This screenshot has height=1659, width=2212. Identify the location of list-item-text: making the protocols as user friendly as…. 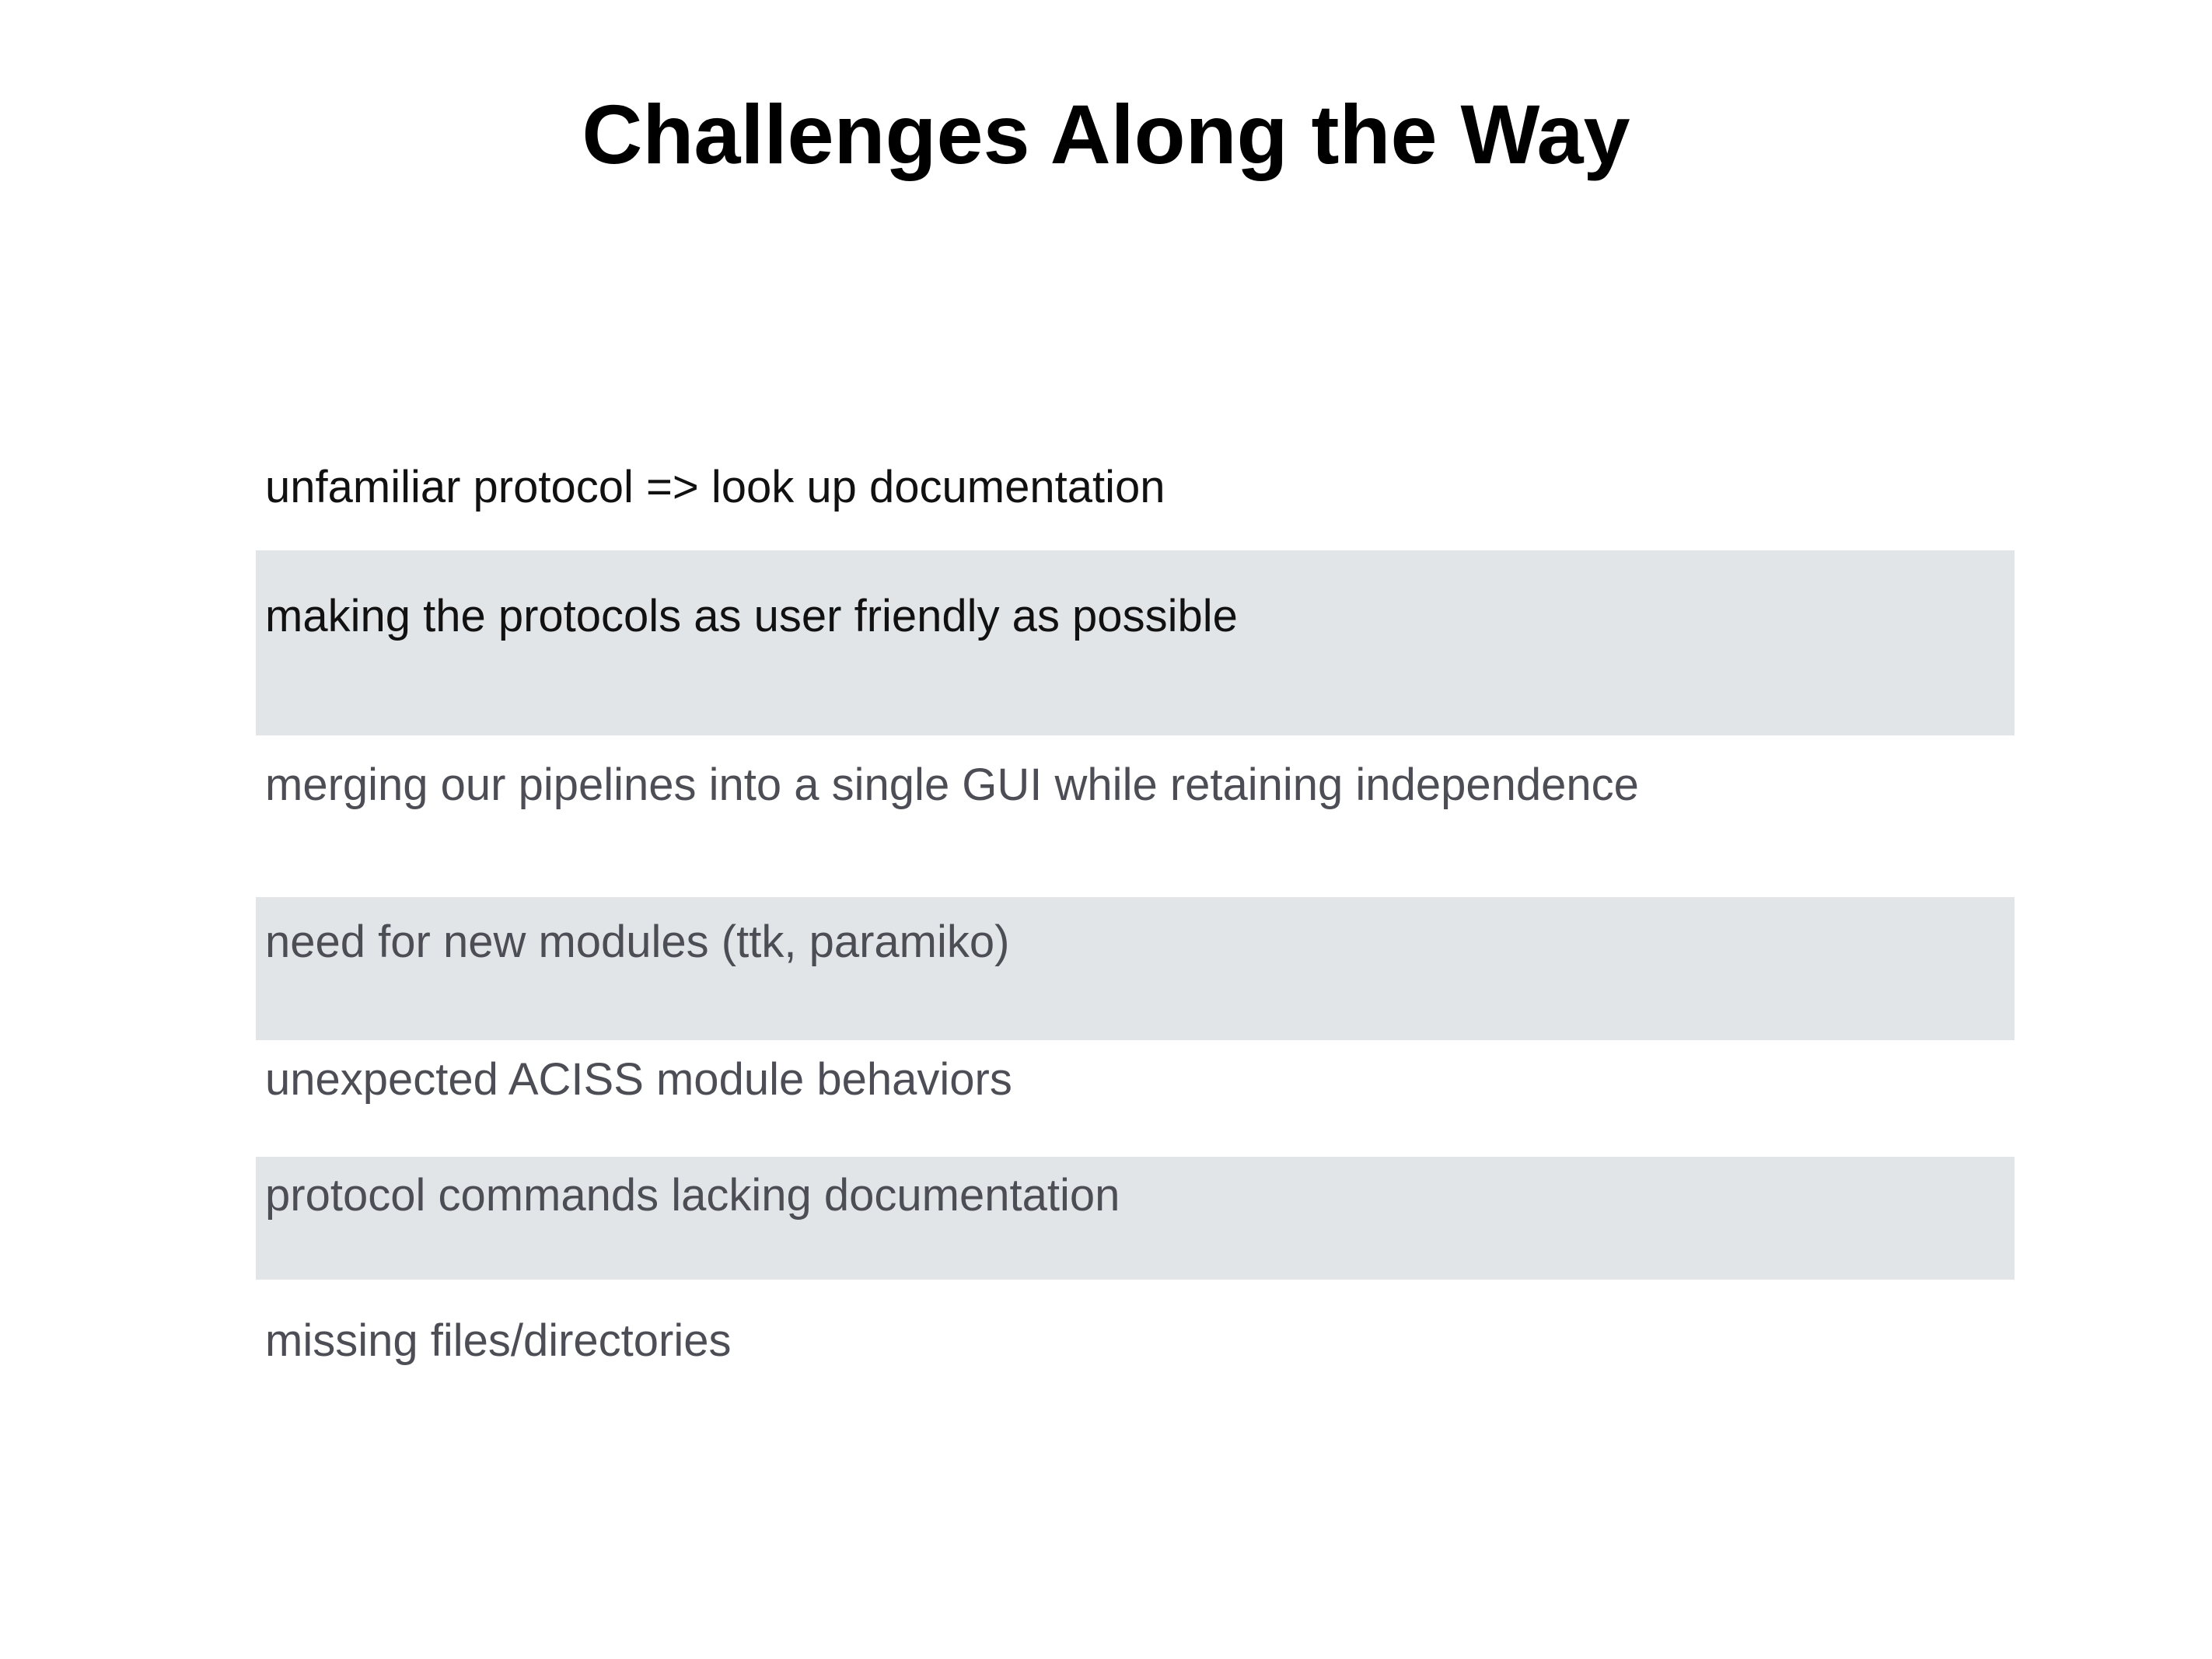
(751, 616).